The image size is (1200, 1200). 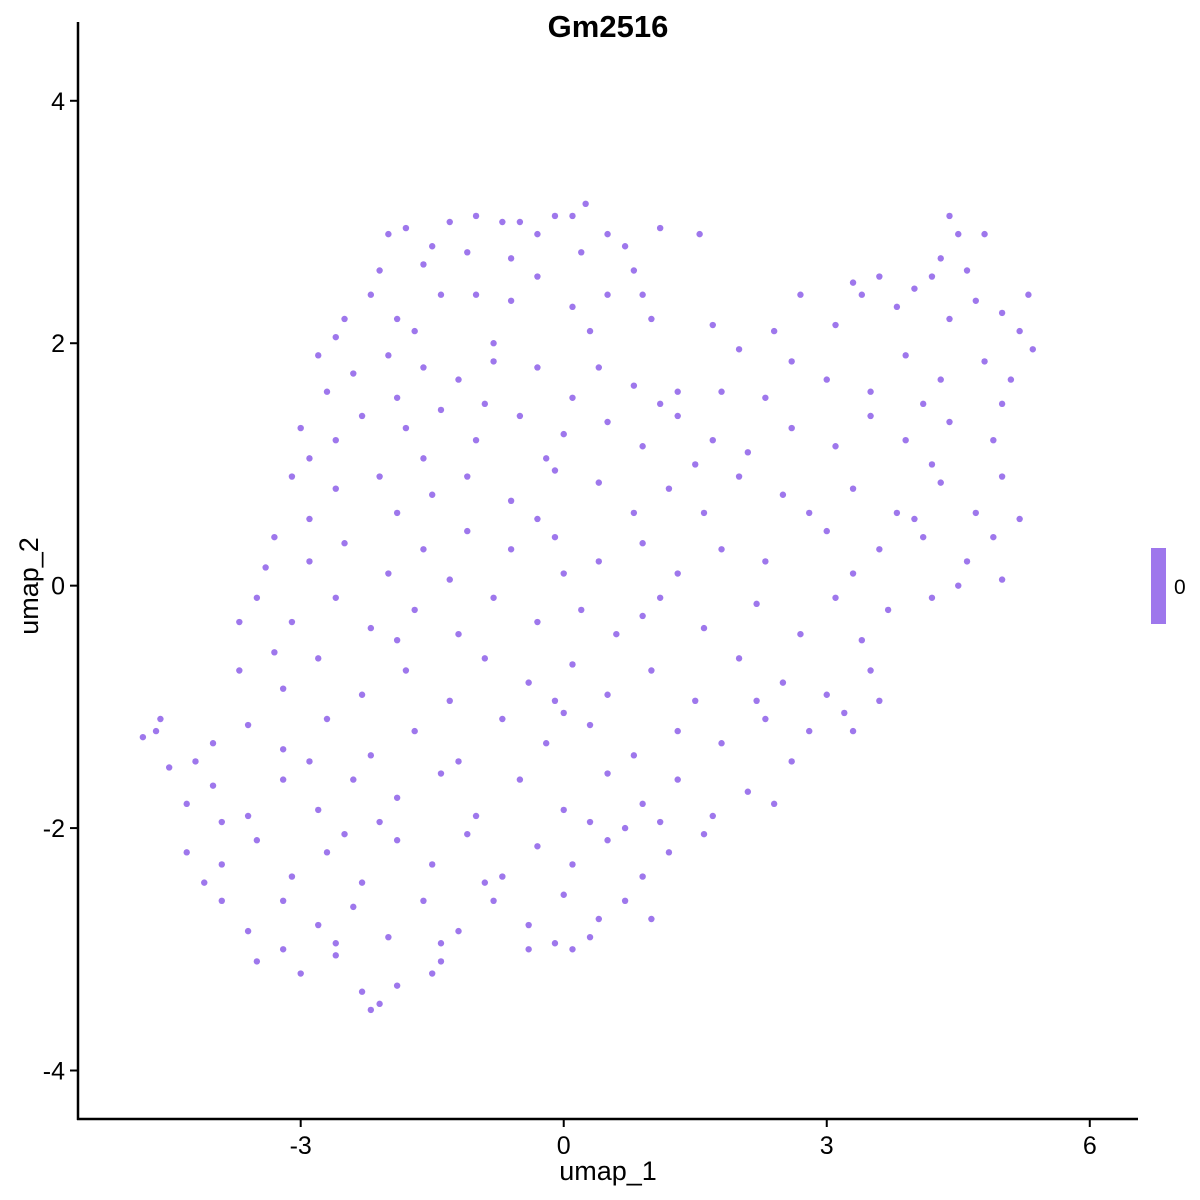 I want to click on y-ticks: -4 -2 0 2 4, so click(x=60, y=587).